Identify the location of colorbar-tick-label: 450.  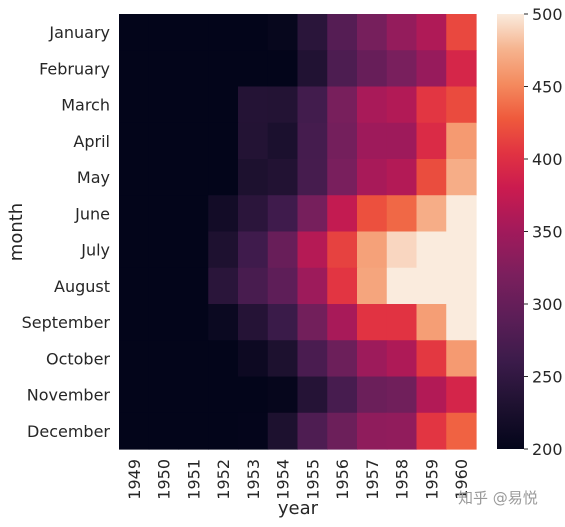
(547, 87).